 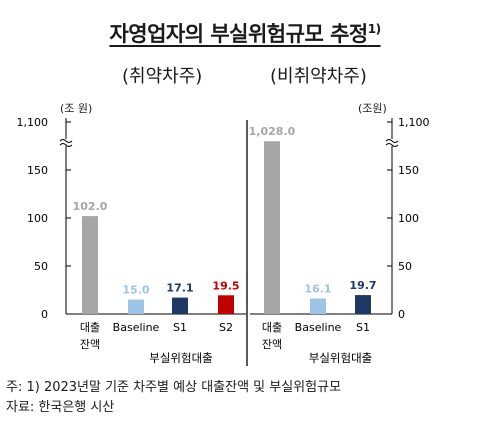 What do you see at coordinates (180, 327) in the screenshot?
I see `left-category-label: S1` at bounding box center [180, 327].